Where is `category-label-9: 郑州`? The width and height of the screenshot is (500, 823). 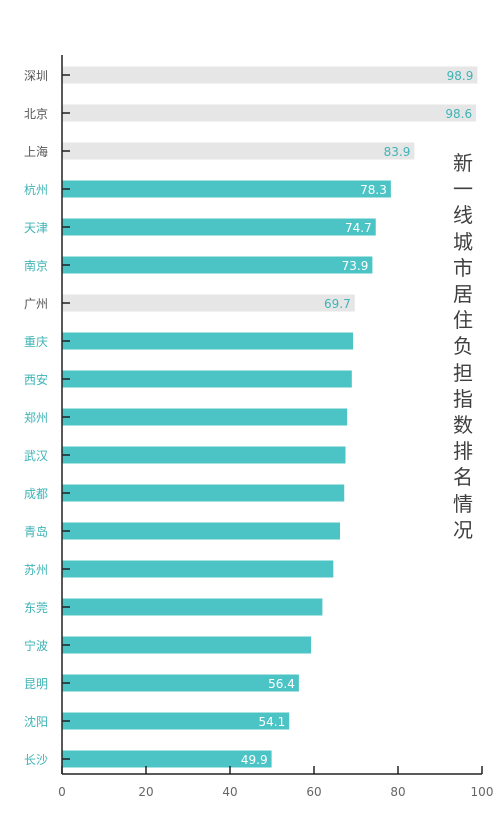 category-label-9: 郑州 is located at coordinates (36, 417).